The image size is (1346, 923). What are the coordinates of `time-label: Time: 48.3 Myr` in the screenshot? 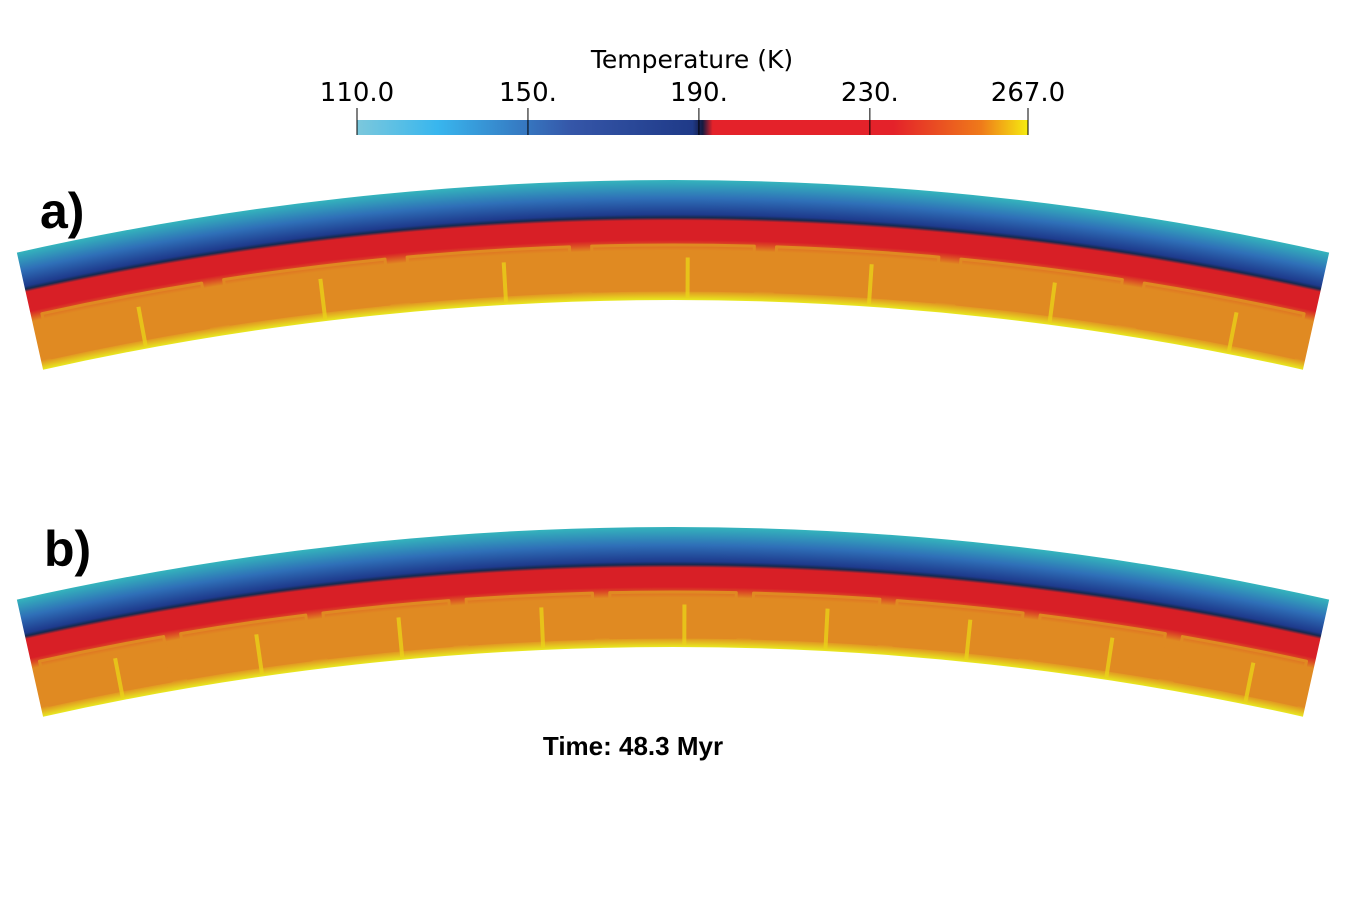 It's located at (633, 746).